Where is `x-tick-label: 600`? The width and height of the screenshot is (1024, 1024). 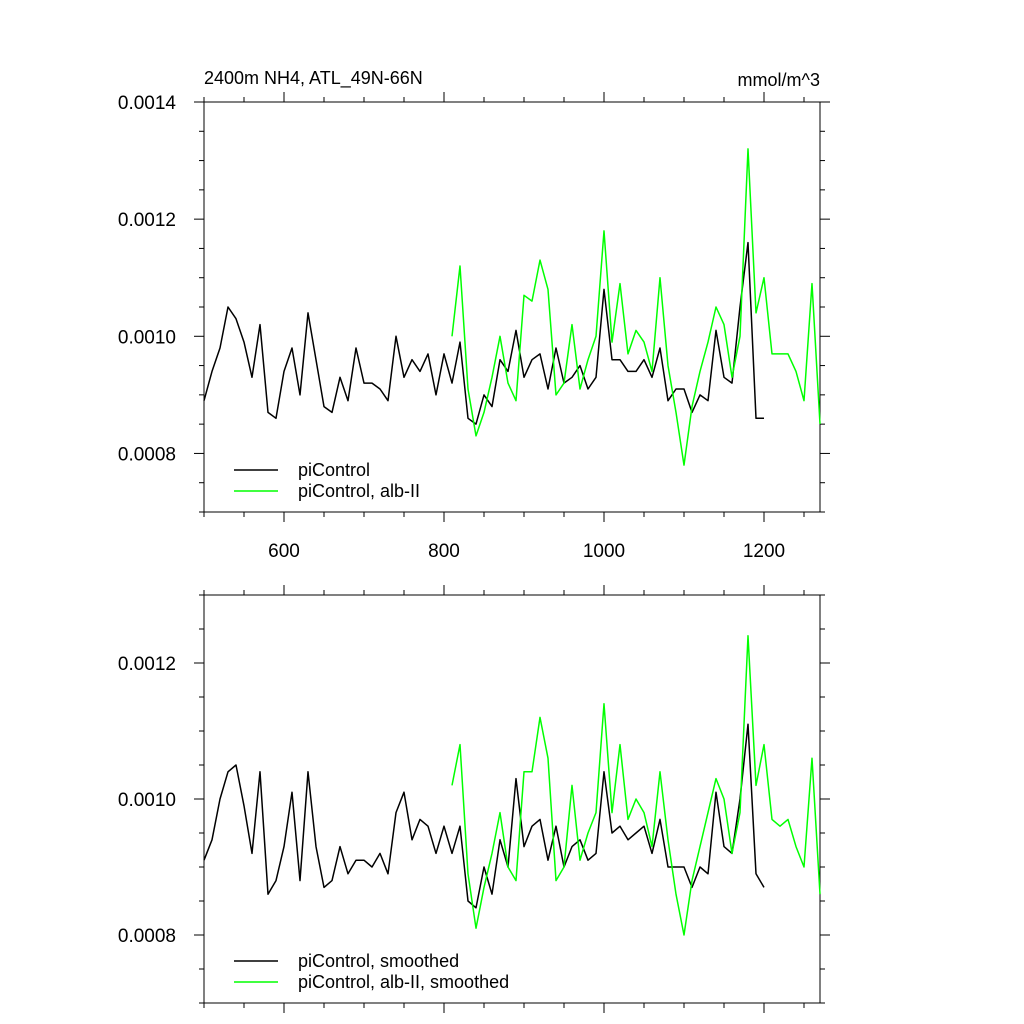
x-tick-label: 600 is located at coordinates (284, 551).